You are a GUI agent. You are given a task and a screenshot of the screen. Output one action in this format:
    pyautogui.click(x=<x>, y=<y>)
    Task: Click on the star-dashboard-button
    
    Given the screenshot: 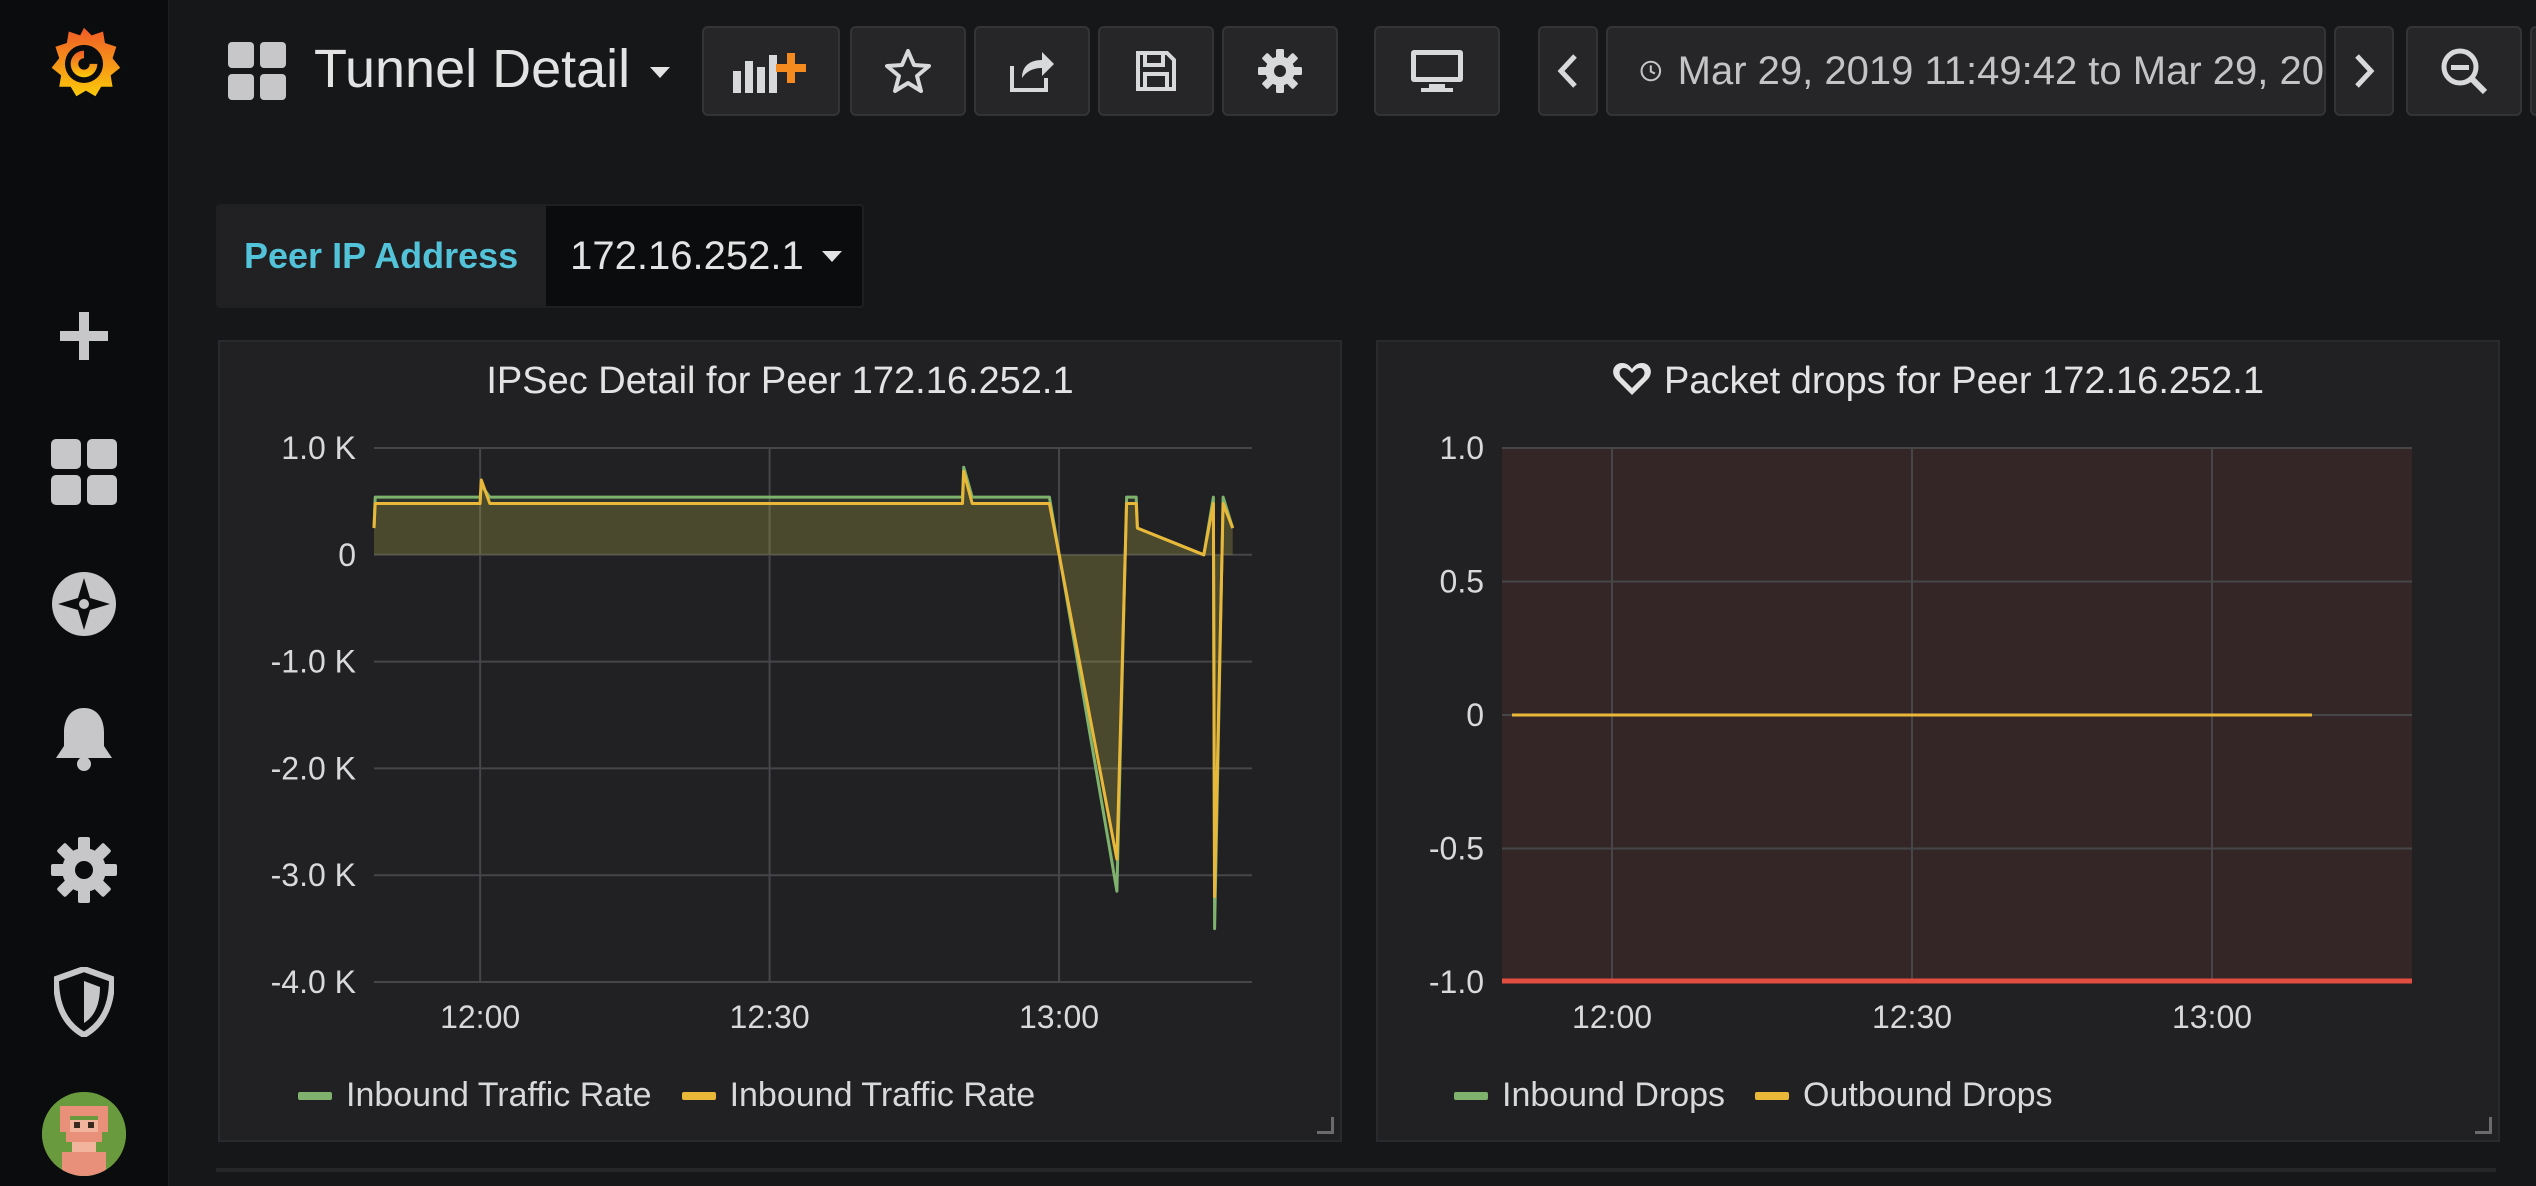 What is the action you would take?
    pyautogui.click(x=908, y=71)
    